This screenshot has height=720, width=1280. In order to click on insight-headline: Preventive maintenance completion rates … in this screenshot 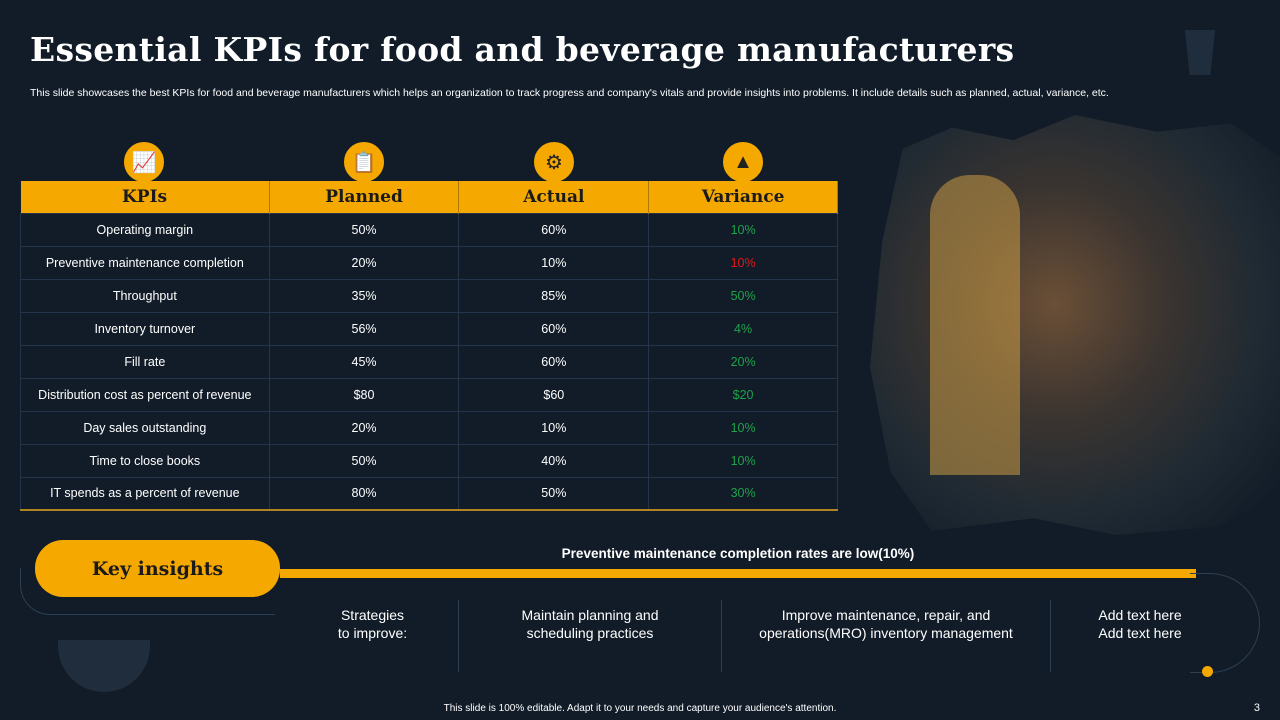, I will do `click(738, 553)`.